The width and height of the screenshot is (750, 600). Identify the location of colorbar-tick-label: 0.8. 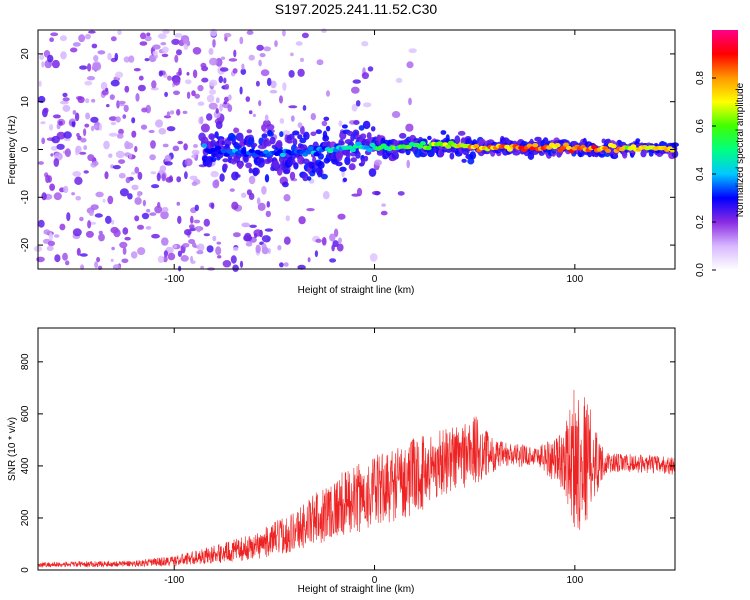
(700, 78).